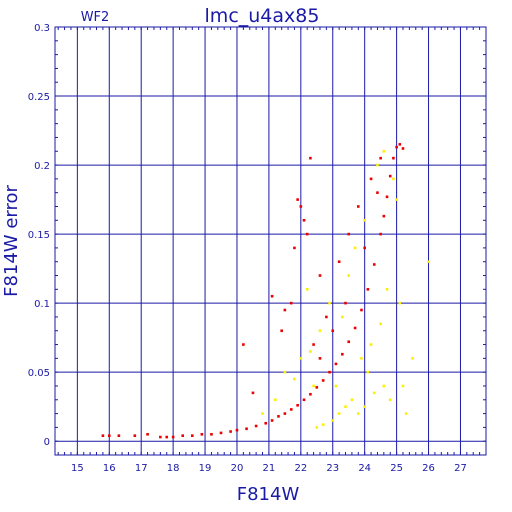 This screenshot has height=512, width=512. What do you see at coordinates (141, 468) in the screenshot?
I see `x-tick-label: 17` at bounding box center [141, 468].